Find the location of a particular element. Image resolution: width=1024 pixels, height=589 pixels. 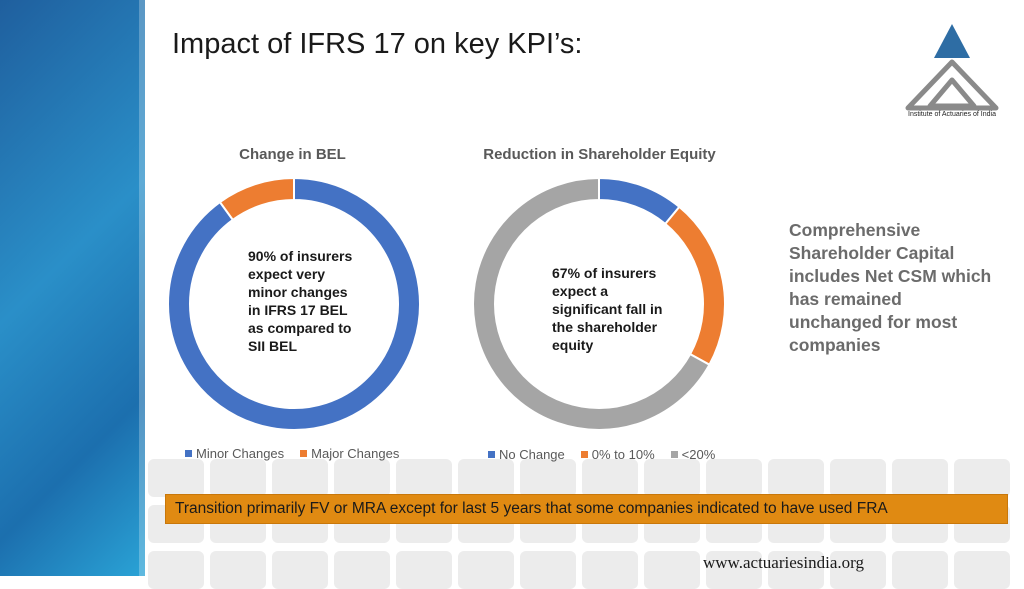

slide-title: Impact of IFRS 17 on key KPI’s: is located at coordinates (377, 44).